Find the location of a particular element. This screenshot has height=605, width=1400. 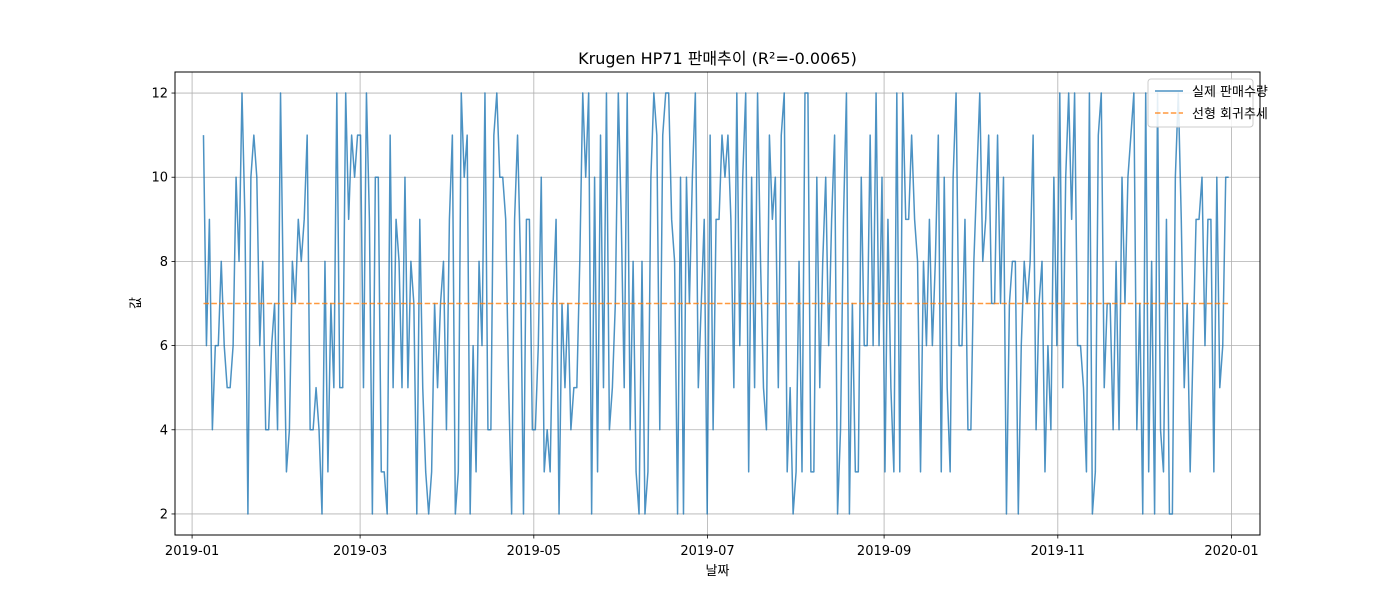

y-tick-label: 8 is located at coordinates (164, 262).